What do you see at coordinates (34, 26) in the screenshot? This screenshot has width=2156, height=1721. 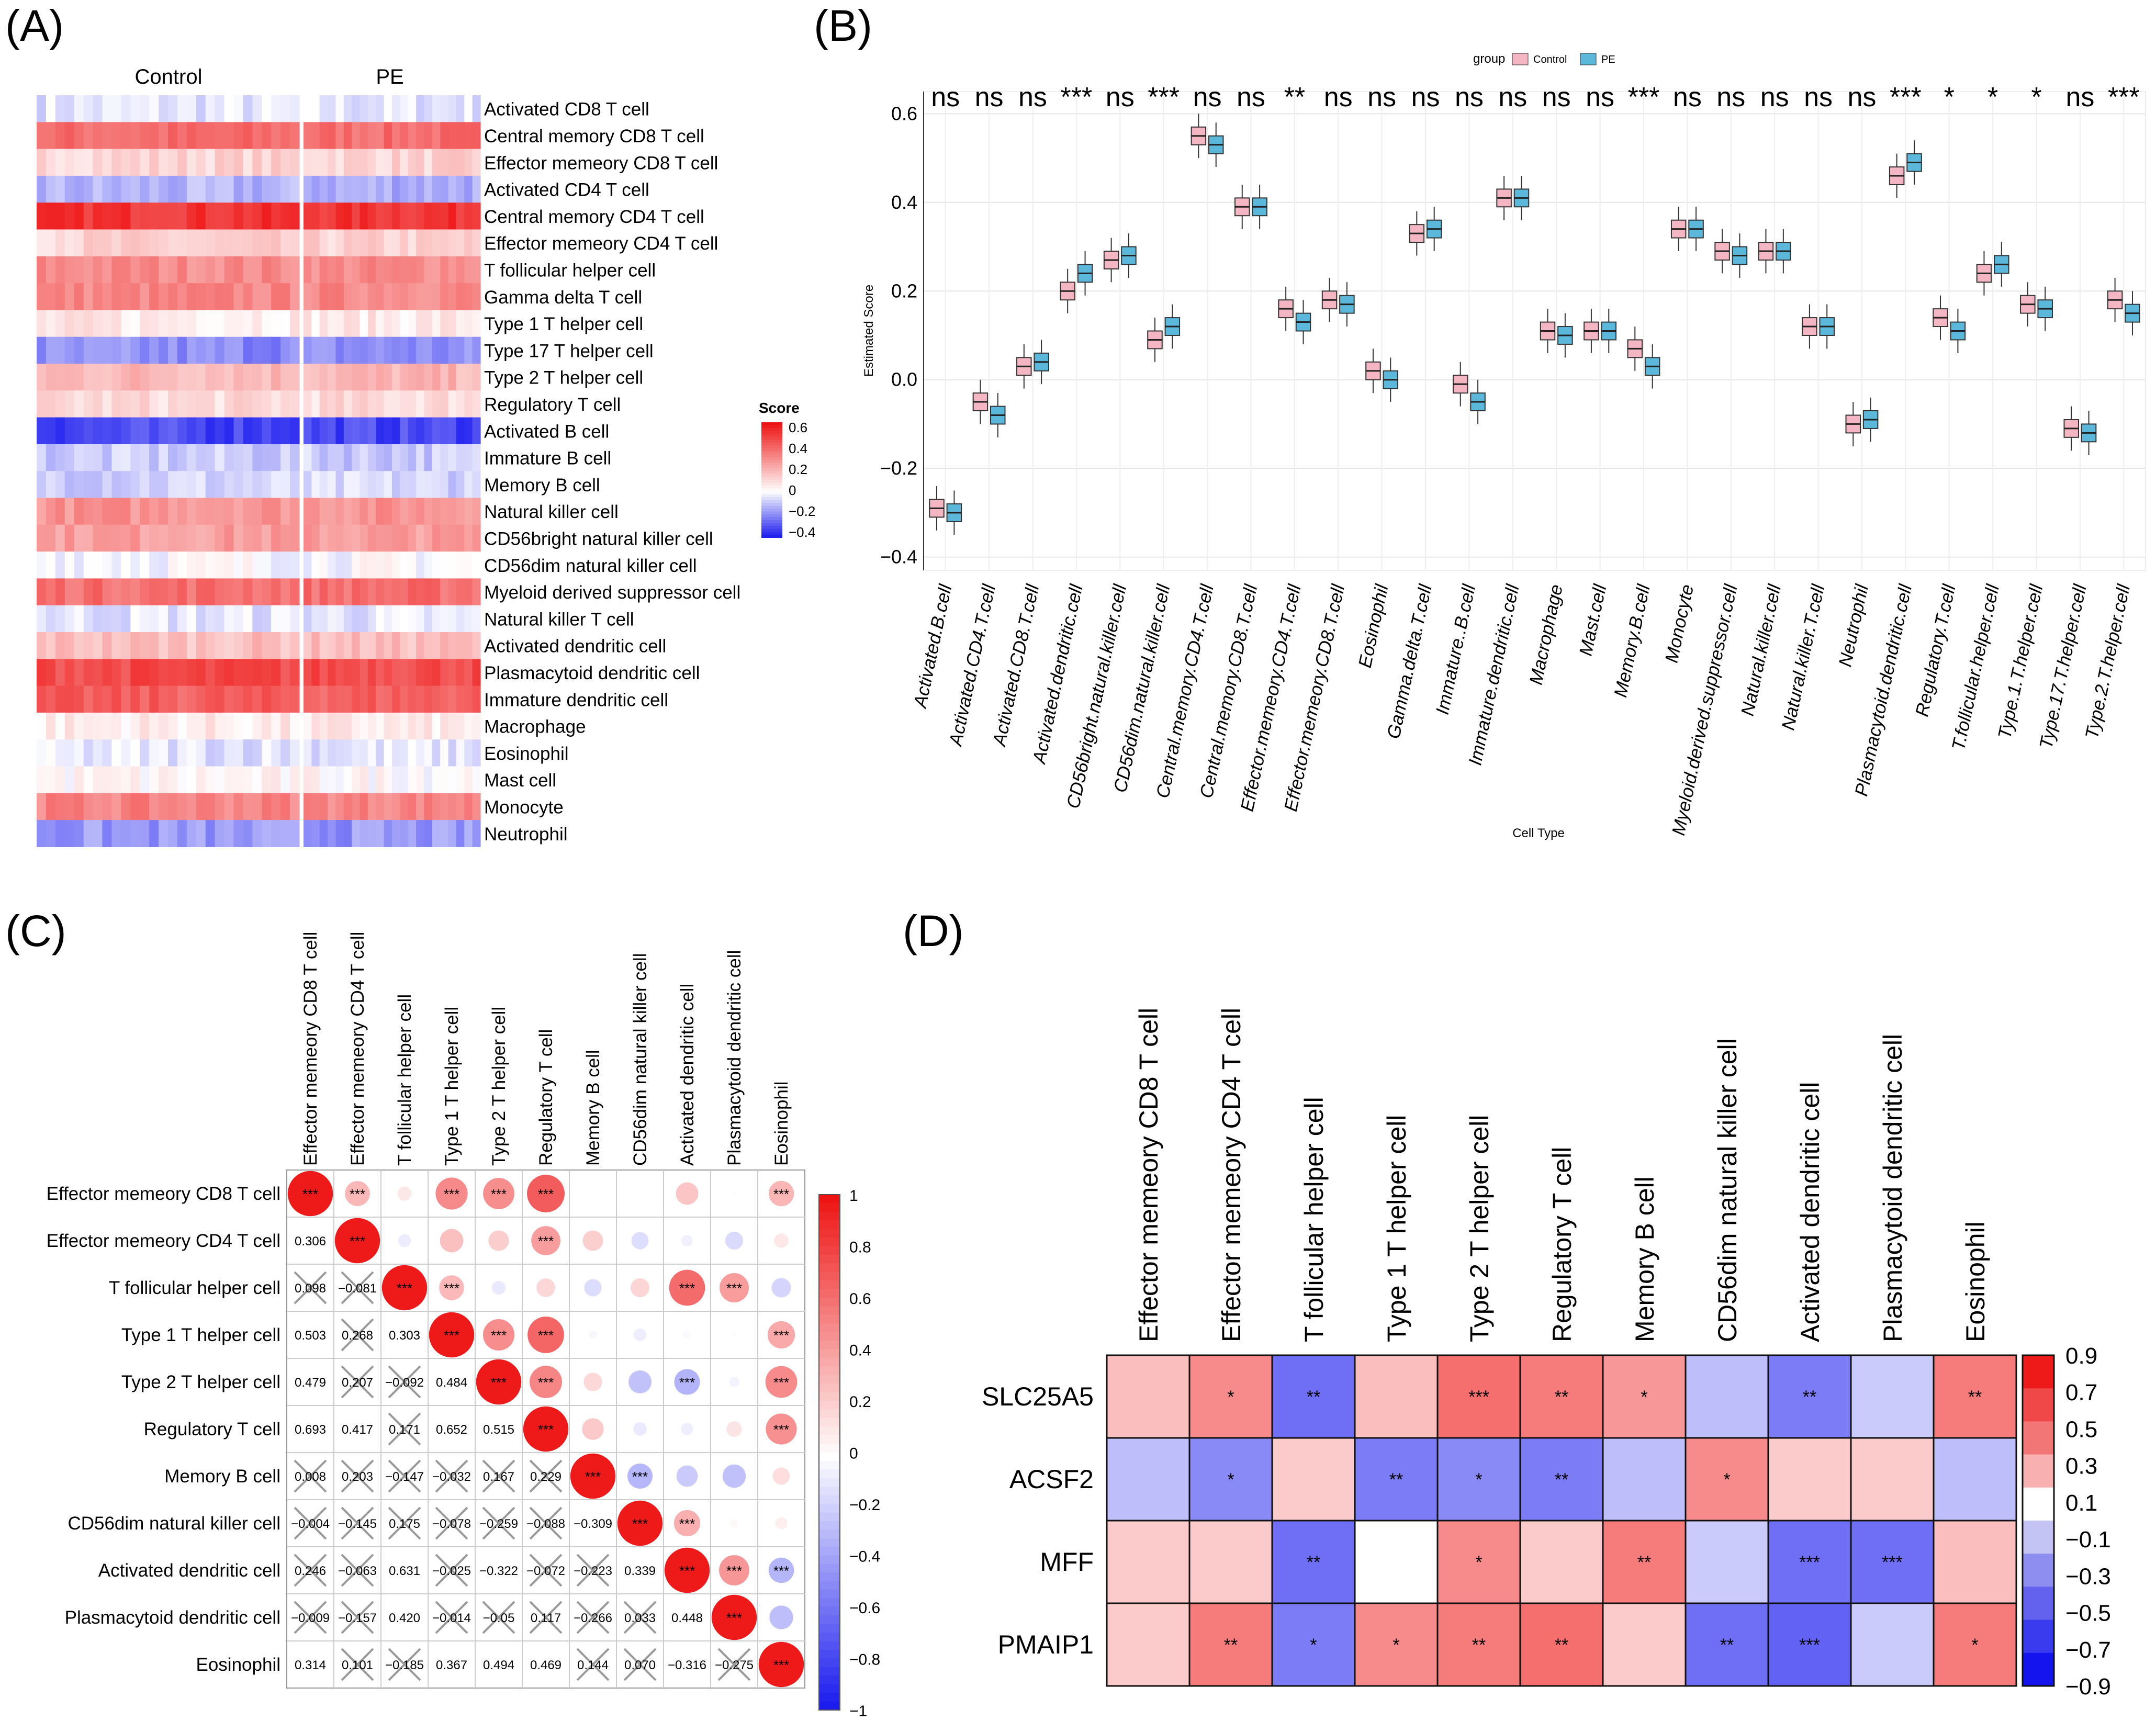 I see `panel-label-a: (A)` at bounding box center [34, 26].